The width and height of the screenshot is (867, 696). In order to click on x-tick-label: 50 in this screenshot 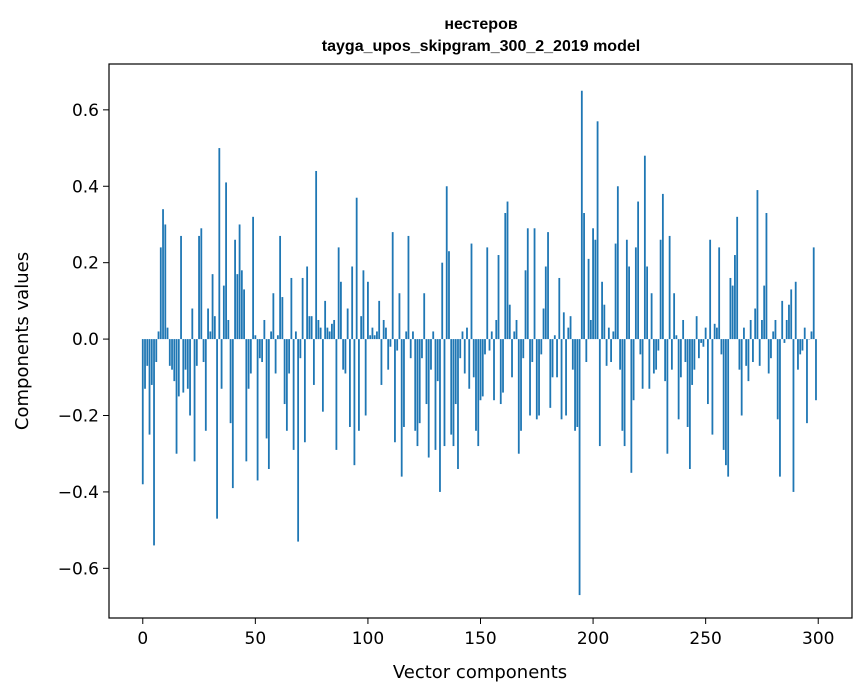, I will do `click(256, 639)`.